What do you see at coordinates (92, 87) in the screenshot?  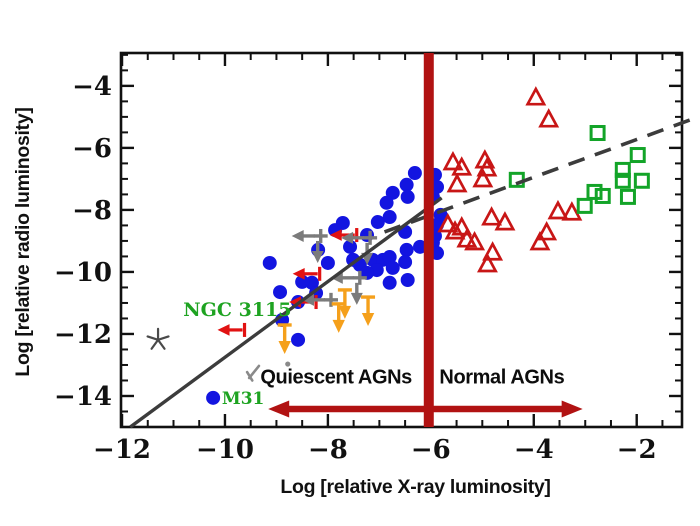 I see `y-tick-label: −4` at bounding box center [92, 87].